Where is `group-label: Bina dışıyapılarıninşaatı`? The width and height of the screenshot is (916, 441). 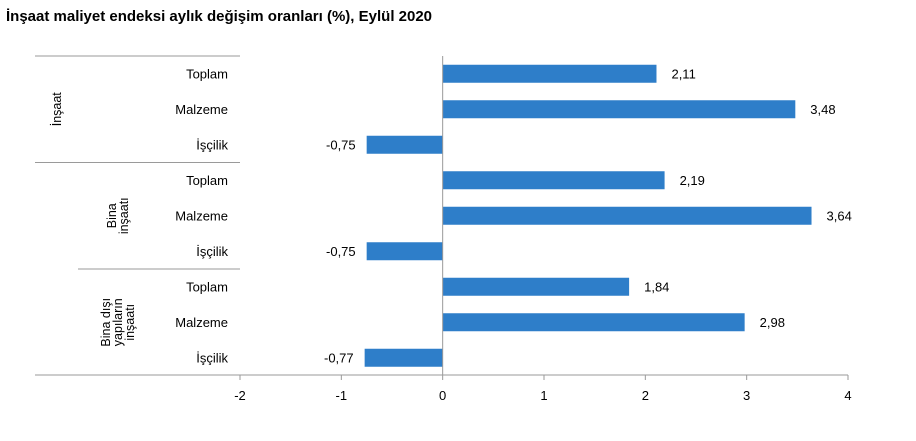
group-label: Bina dışıyapılarıninşaatı is located at coordinates (118, 322).